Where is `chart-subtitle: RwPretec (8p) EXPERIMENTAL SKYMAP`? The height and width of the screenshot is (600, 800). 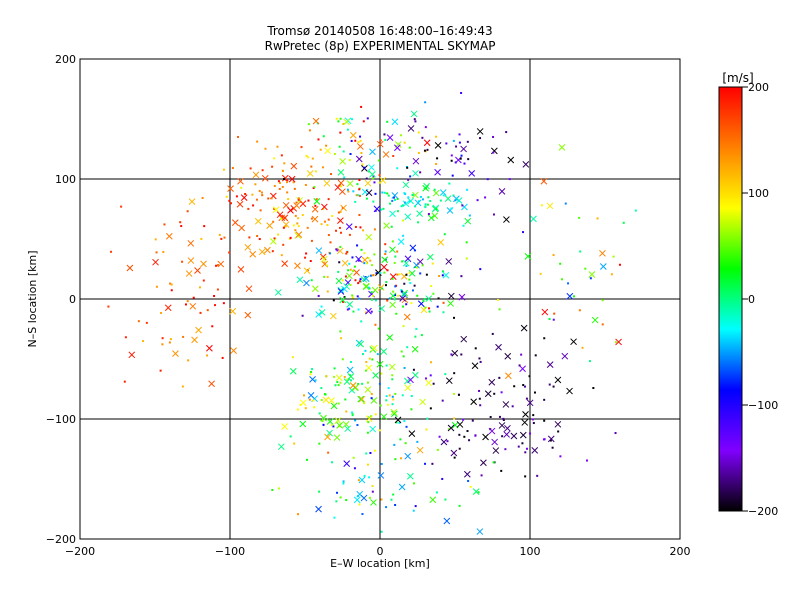
chart-subtitle: RwPretec (8p) EXPERIMENTAL SKYMAP is located at coordinates (380, 46).